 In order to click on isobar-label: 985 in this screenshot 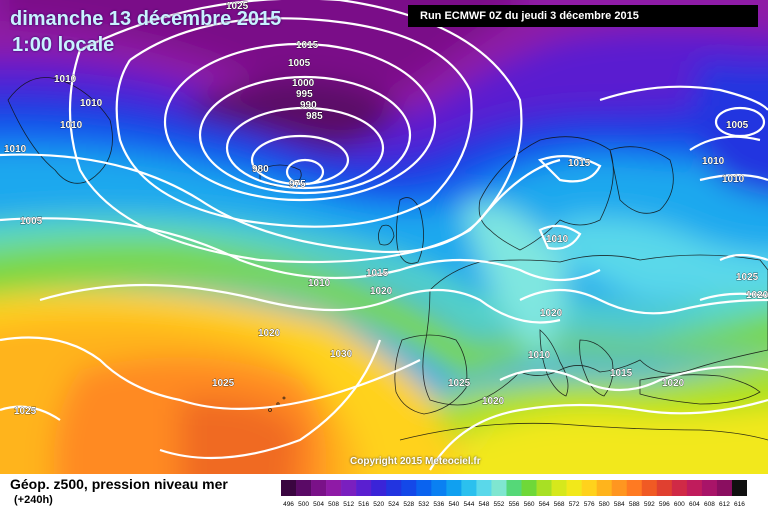, I will do `click(314, 116)`.